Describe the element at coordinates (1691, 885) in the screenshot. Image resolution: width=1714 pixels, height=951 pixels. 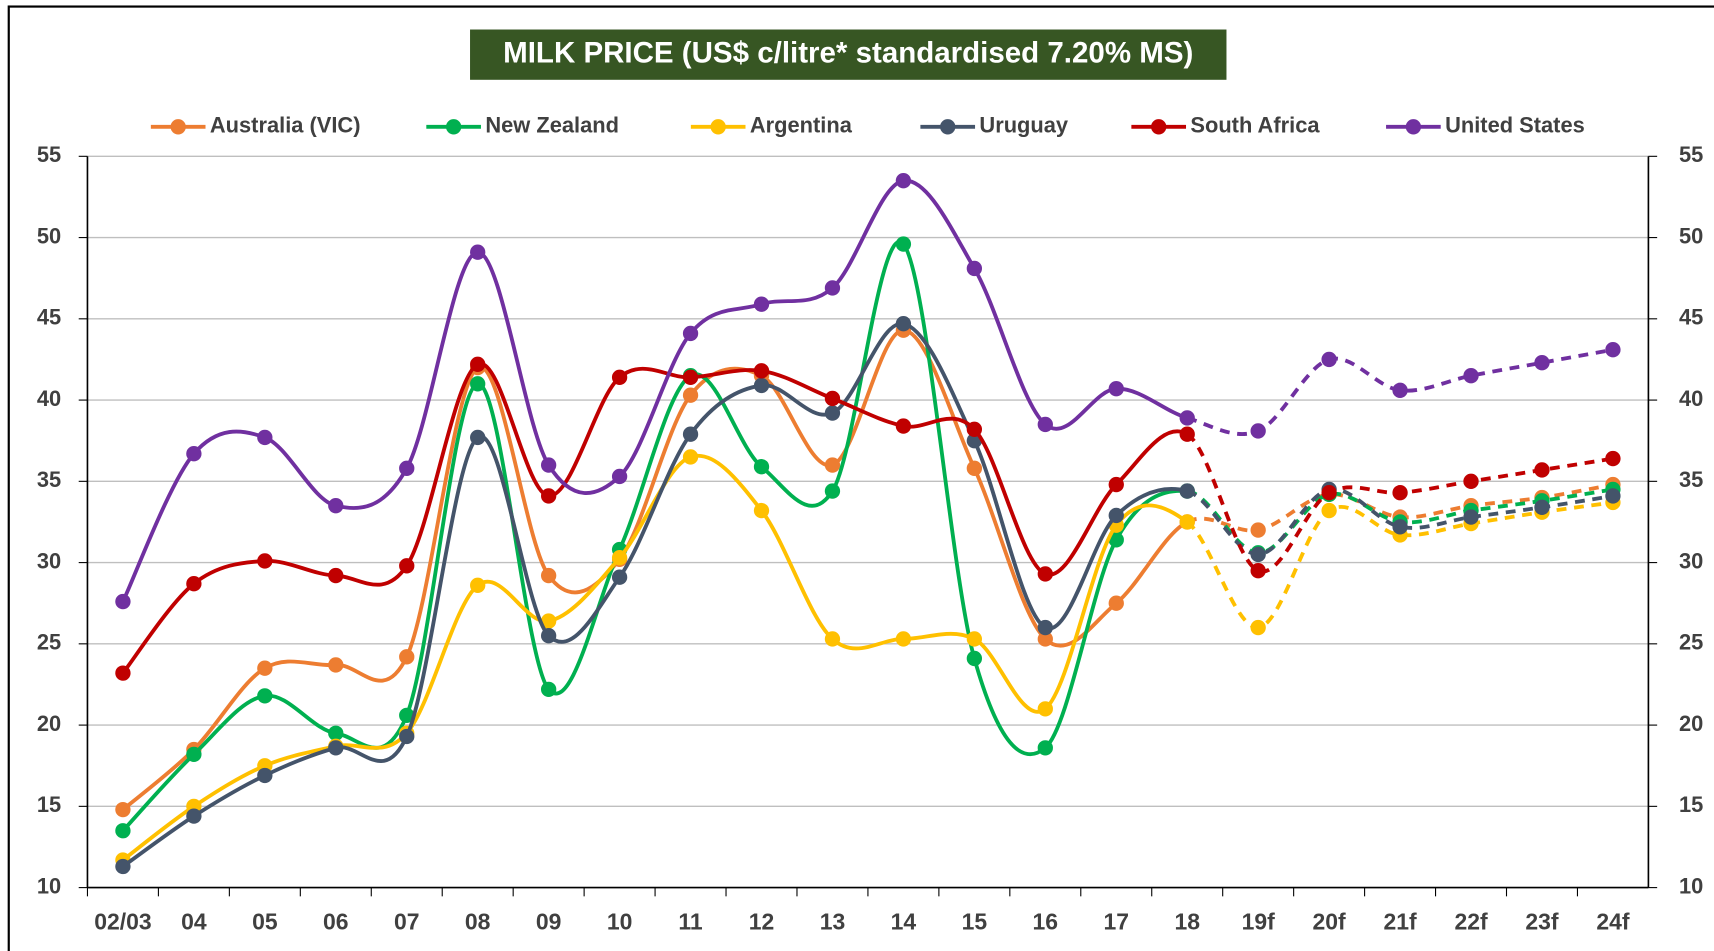
I see `y2-tick-label: 10` at that location.